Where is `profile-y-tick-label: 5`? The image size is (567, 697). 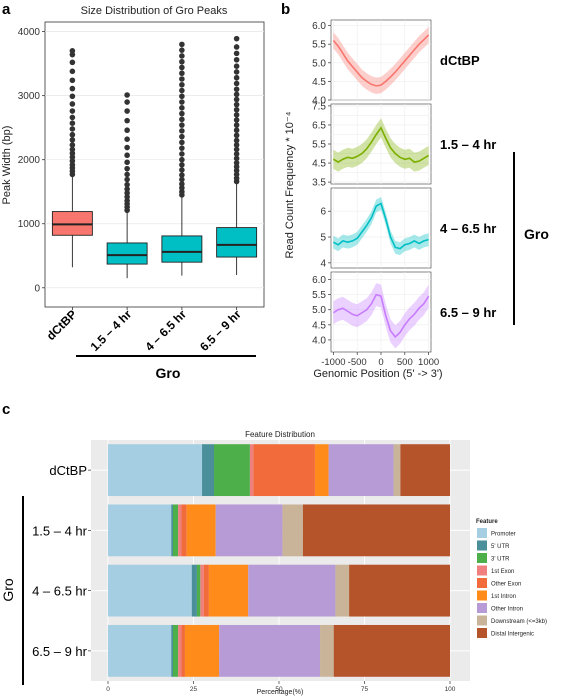
profile-y-tick-label: 5 is located at coordinates (323, 238).